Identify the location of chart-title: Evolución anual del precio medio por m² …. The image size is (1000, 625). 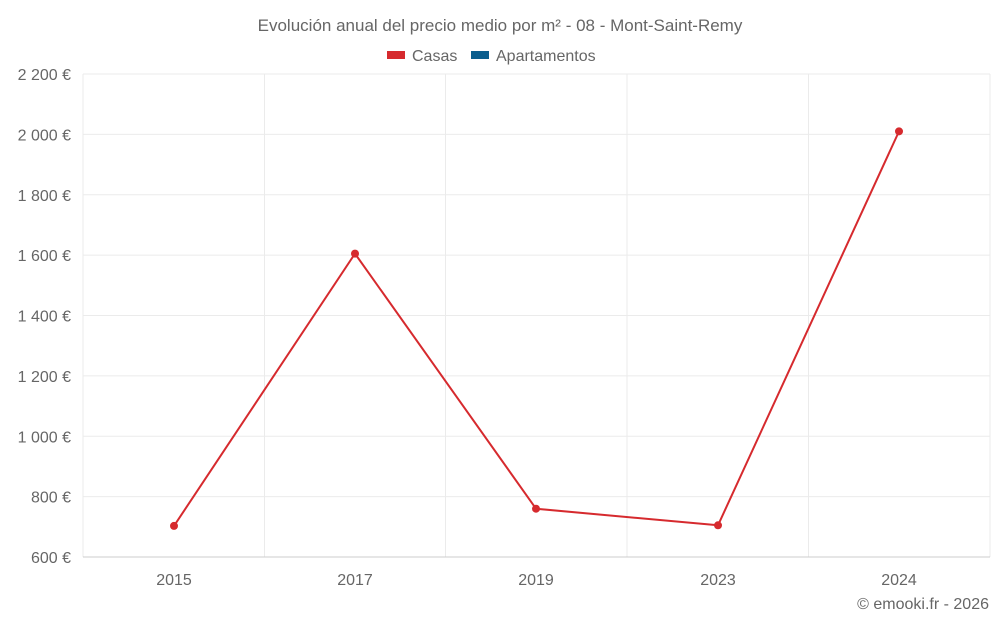
(500, 25).